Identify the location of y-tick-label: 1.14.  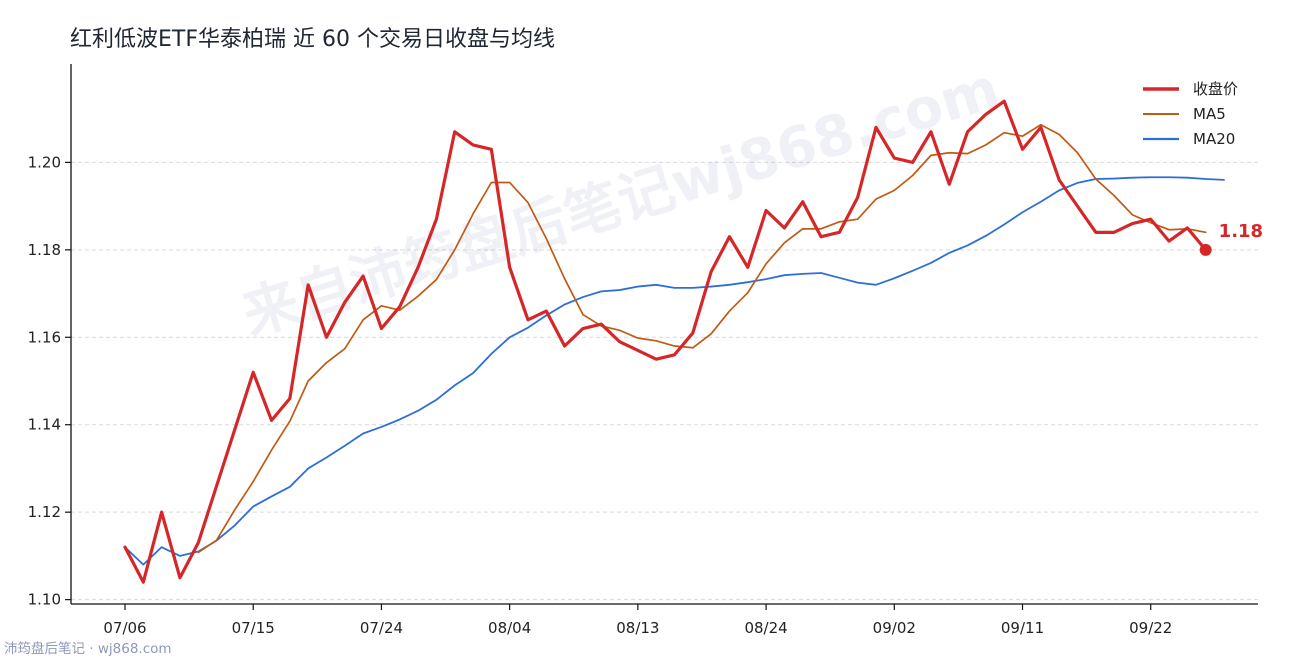
(44, 425).